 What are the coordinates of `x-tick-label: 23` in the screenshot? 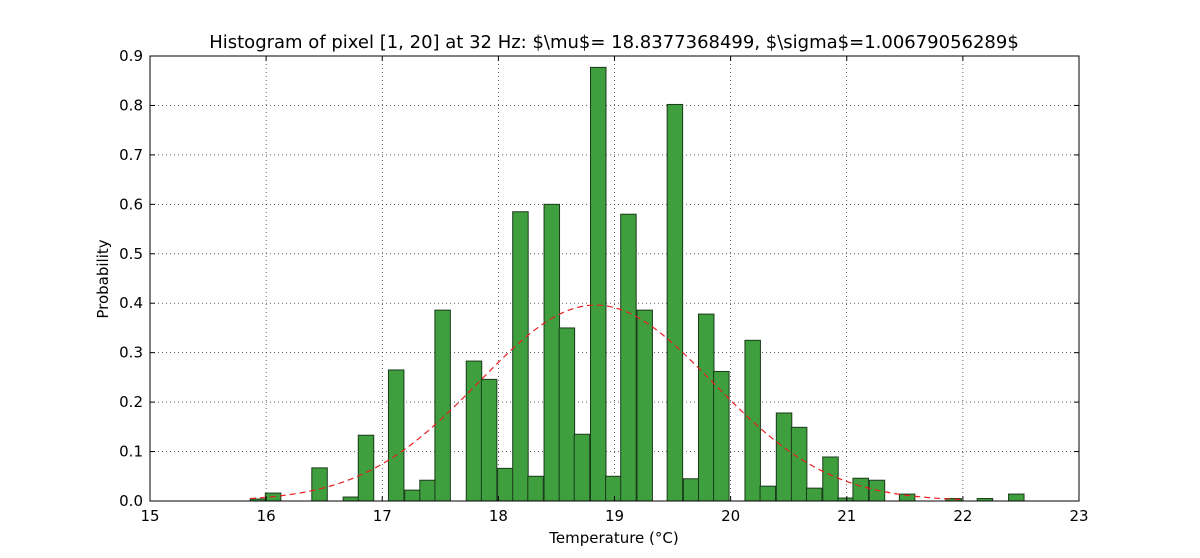 It's located at (1078, 516).